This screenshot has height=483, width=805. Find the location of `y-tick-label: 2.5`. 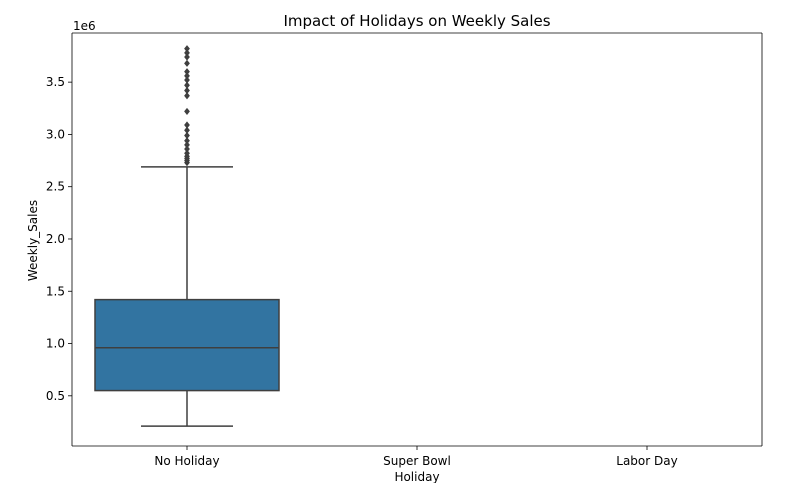

y-tick-label: 2.5 is located at coordinates (55, 187).